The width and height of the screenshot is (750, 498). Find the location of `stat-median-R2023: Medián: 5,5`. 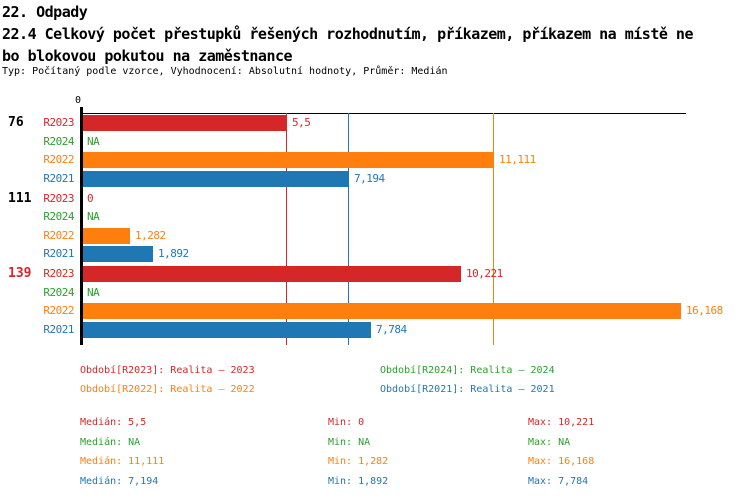

stat-median-R2023: Medián: 5,5 is located at coordinates (113, 422).